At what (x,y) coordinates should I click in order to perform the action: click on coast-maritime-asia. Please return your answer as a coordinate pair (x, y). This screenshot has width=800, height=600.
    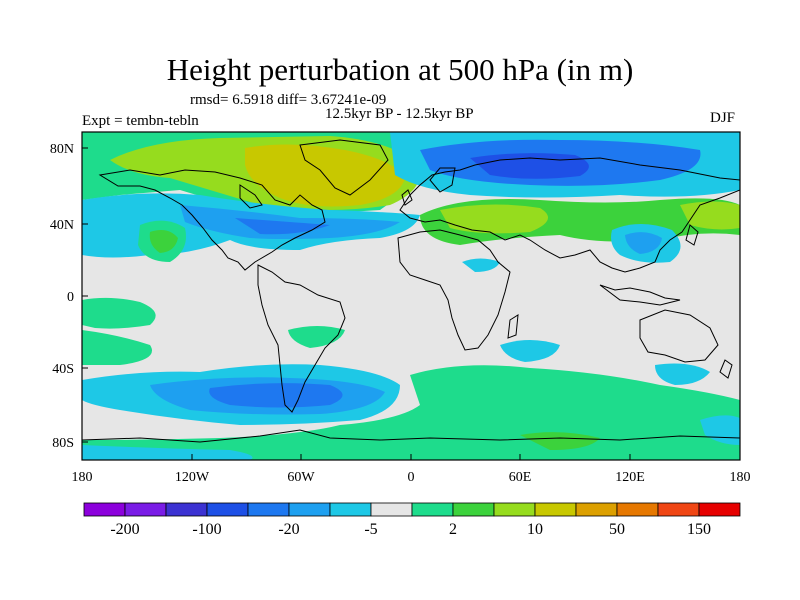
    Looking at the image, I should click on (640, 295).